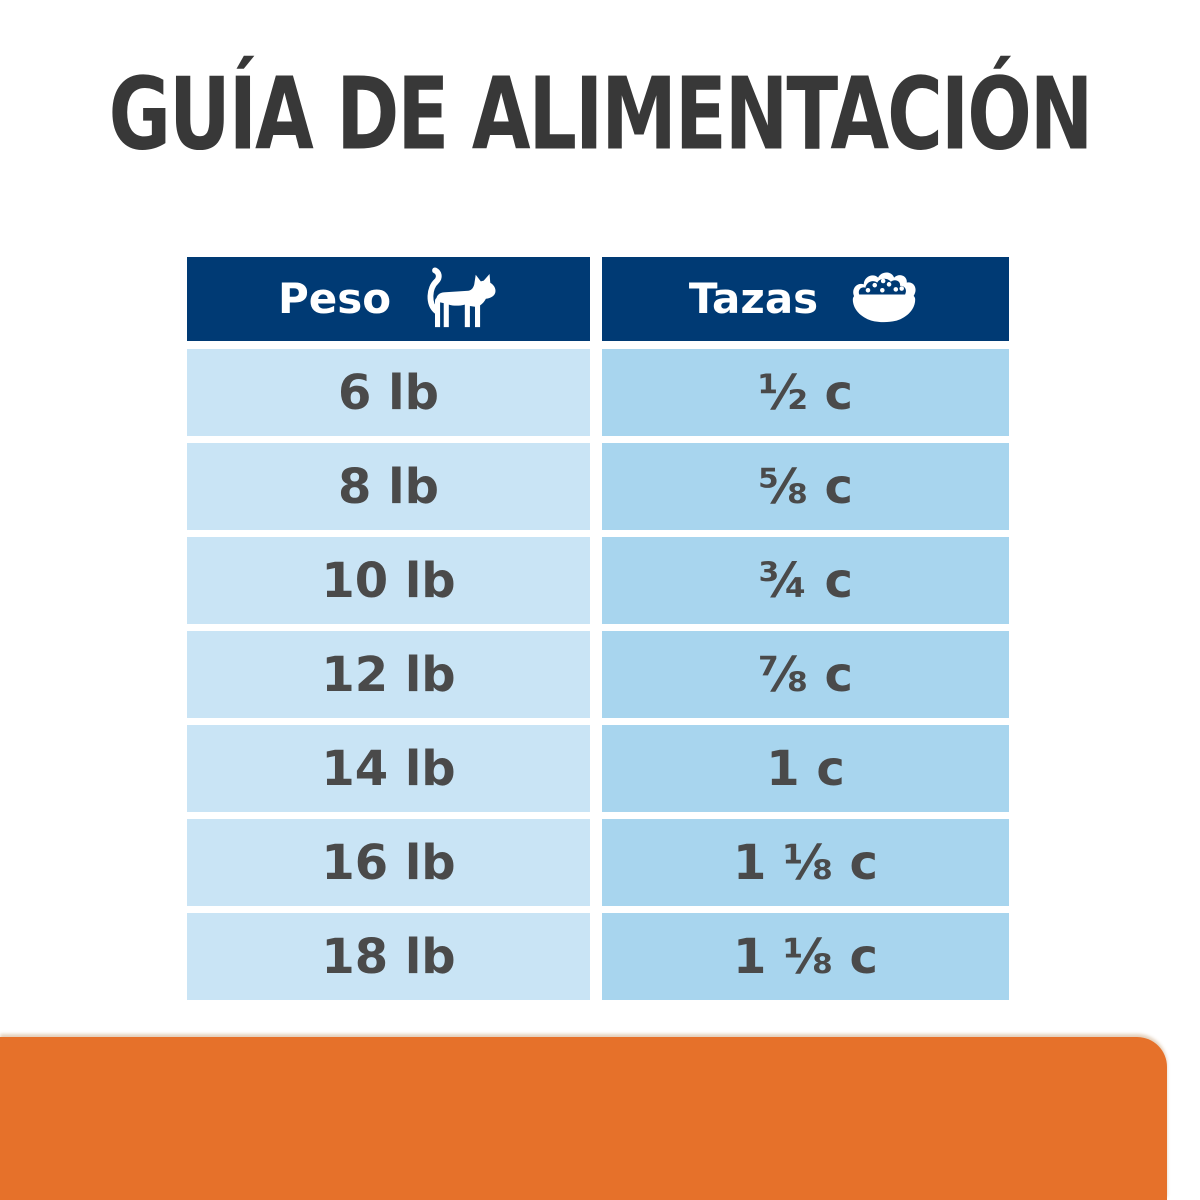  I want to click on accent-band, so click(583, 1118).